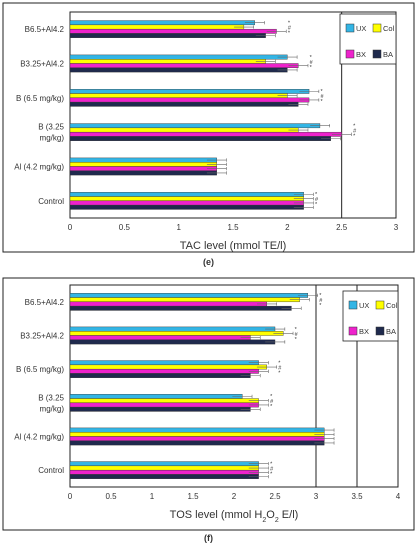  I want to click on caption-f: (f), so click(208, 538).